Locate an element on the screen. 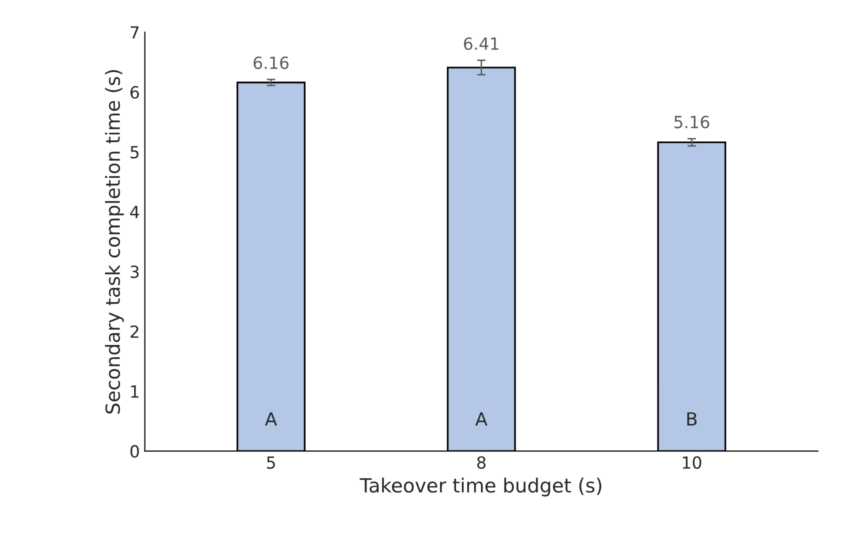 This screenshot has width=852, height=537. y-tick-label: 0 is located at coordinates (134, 451).